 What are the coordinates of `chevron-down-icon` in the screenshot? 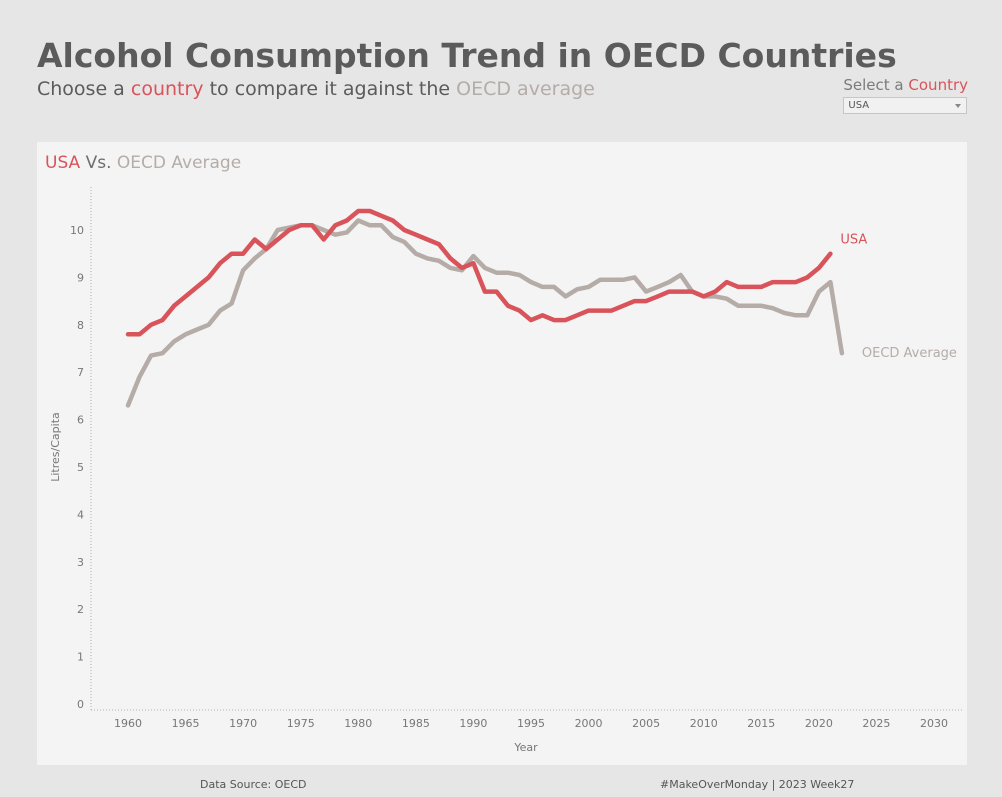 It's located at (958, 106).